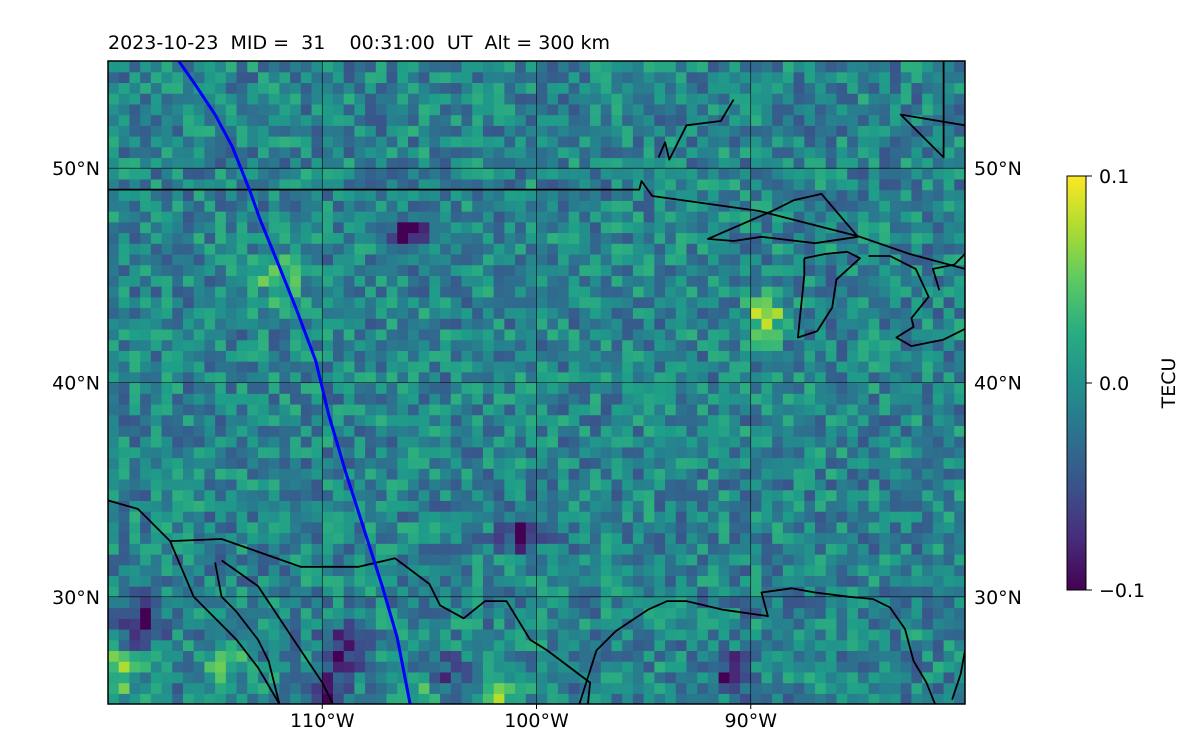 The height and width of the screenshot is (750, 1200). I want to click on coastline-border, so click(916, 301).